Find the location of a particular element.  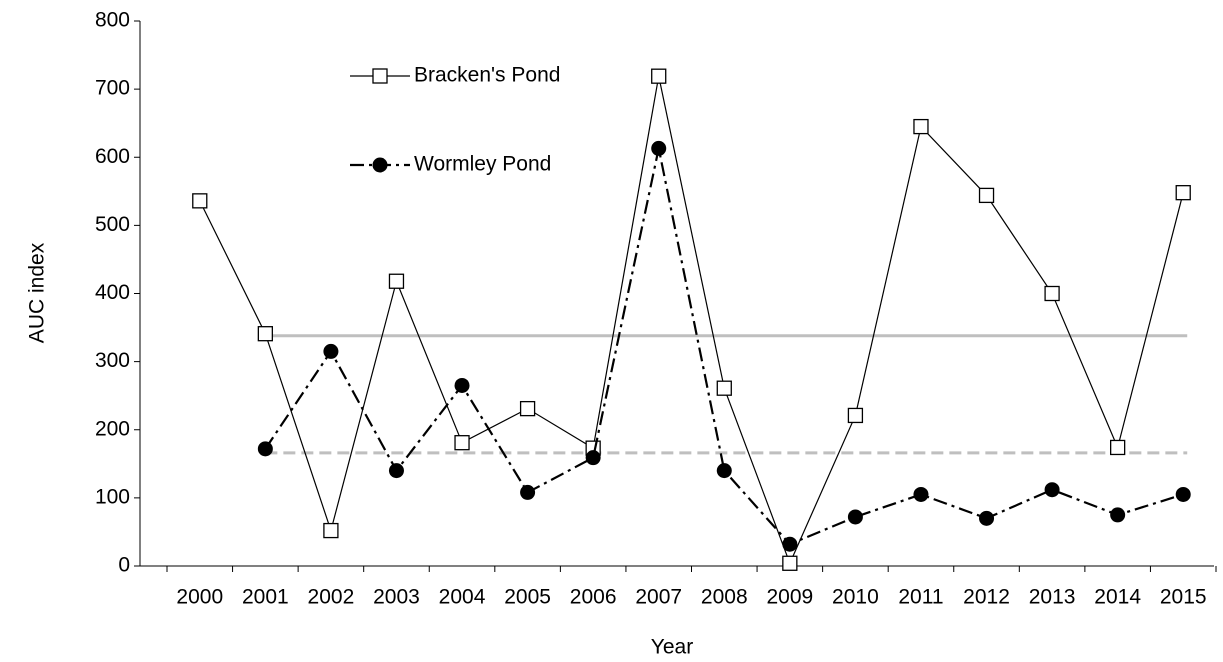

x-tick-label: 2004 is located at coordinates (462, 597).